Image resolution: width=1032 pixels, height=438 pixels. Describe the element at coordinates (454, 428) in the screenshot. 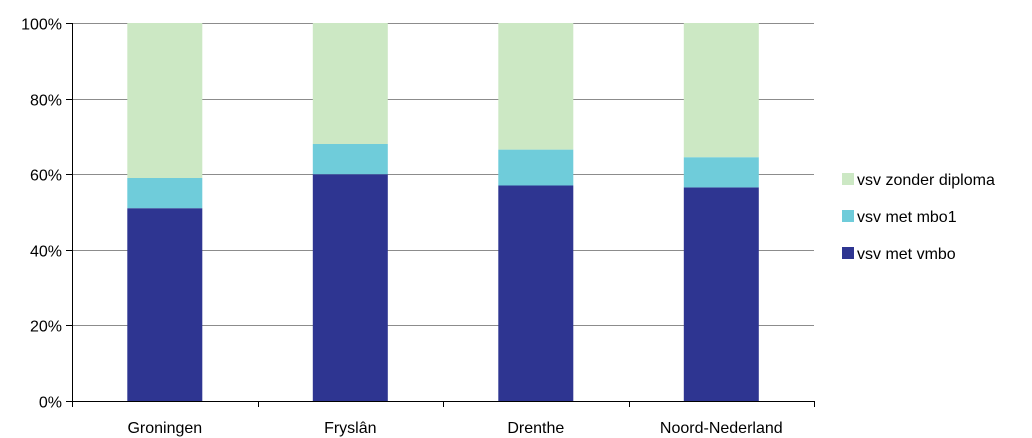

I see `x-tick-labels: Groningen Fryslân Drenthe Noord-Nederland` at that location.